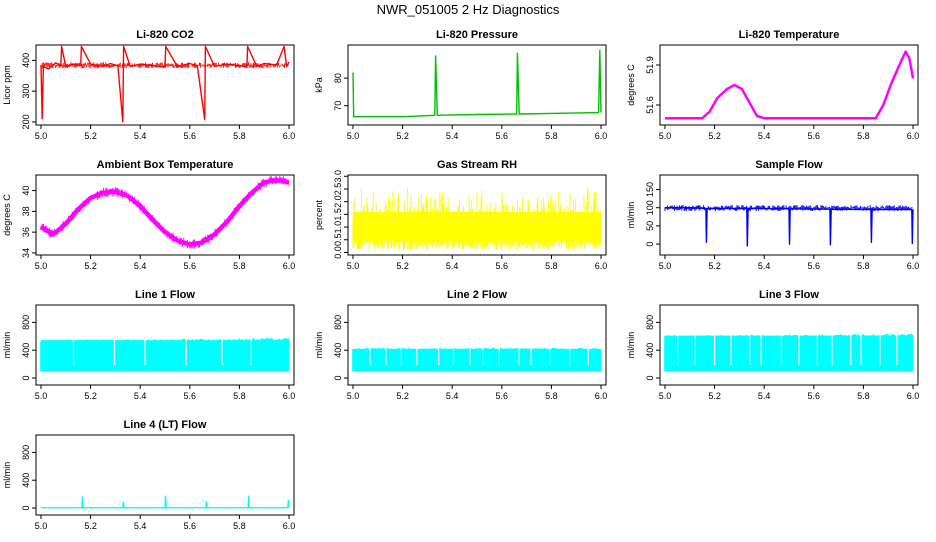 The height and width of the screenshot is (542, 936). I want to click on y-tick-label: 51.6, so click(650, 105).